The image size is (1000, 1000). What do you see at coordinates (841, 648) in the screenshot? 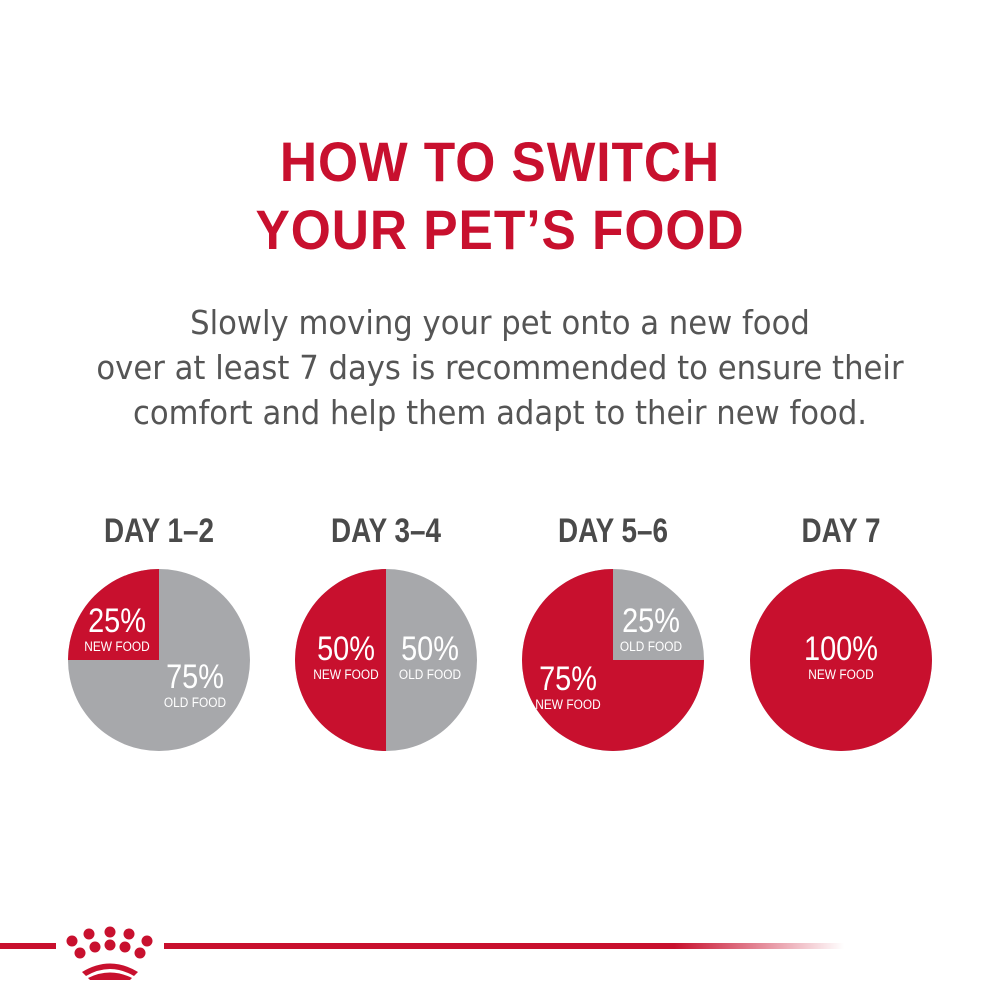
I see `slice-percent: 100%` at bounding box center [841, 648].